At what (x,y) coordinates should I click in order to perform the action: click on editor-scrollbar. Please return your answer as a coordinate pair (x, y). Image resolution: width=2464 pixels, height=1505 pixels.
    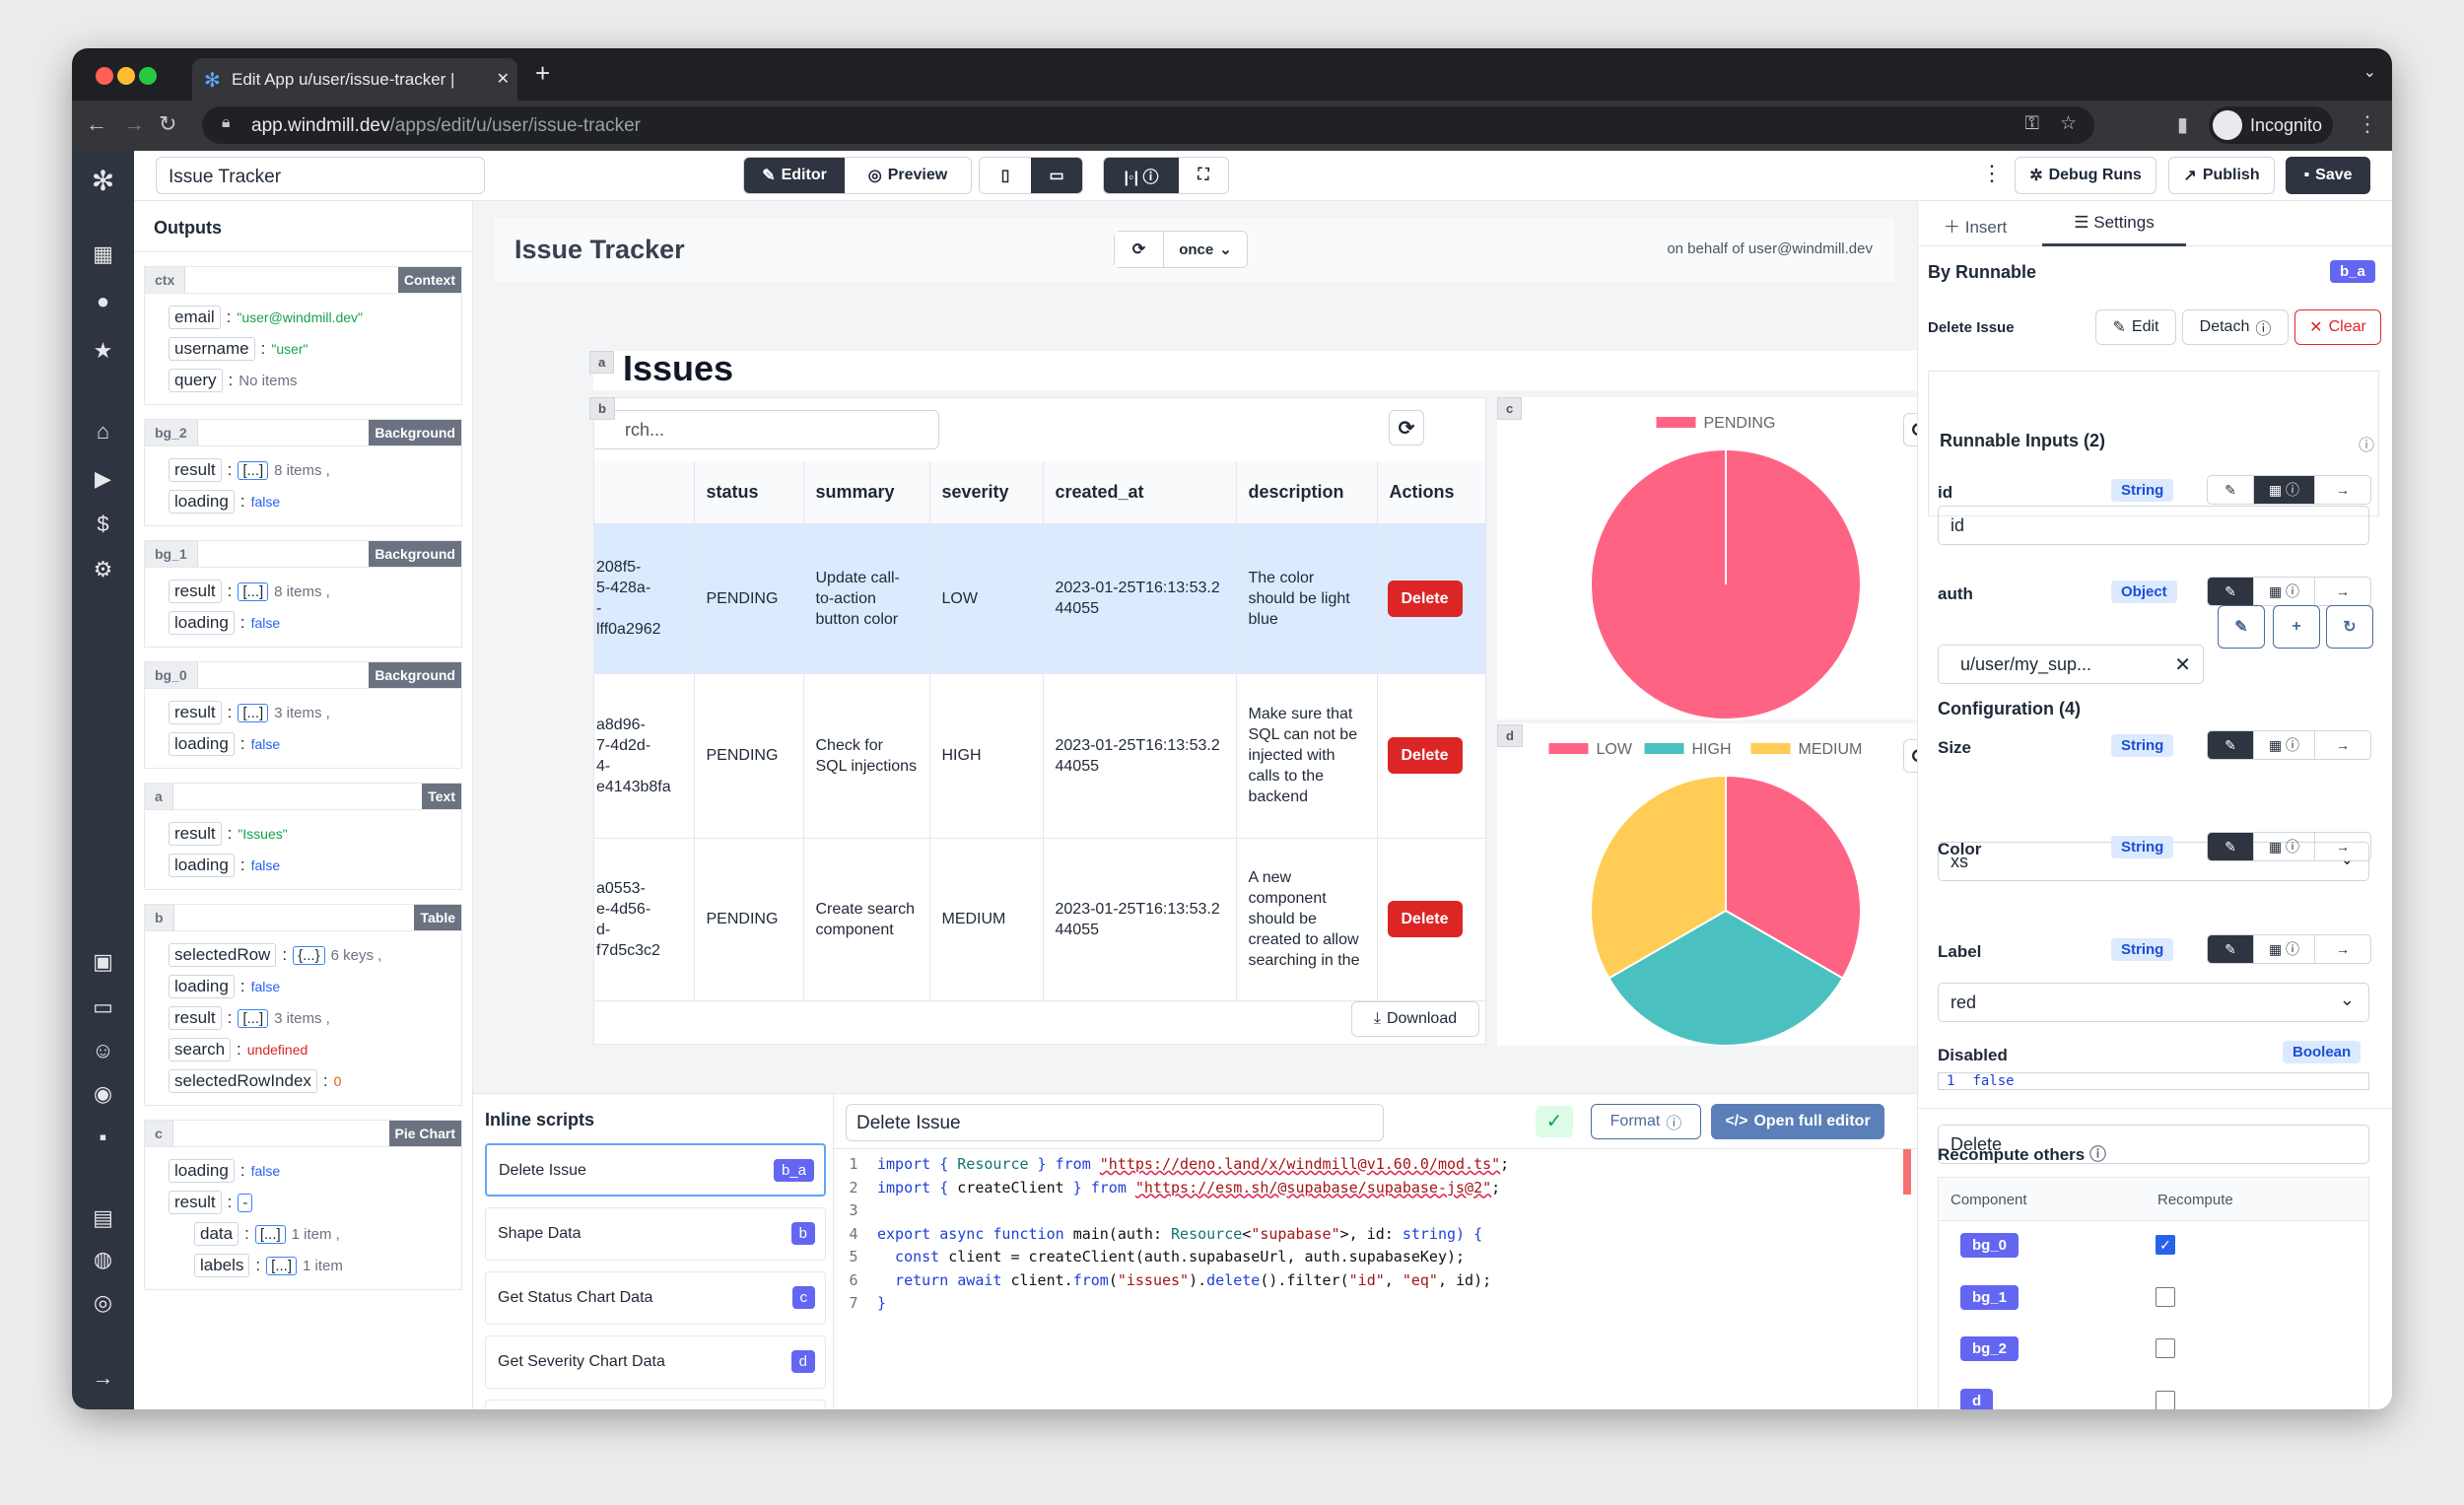
    Looking at the image, I should click on (1907, 1172).